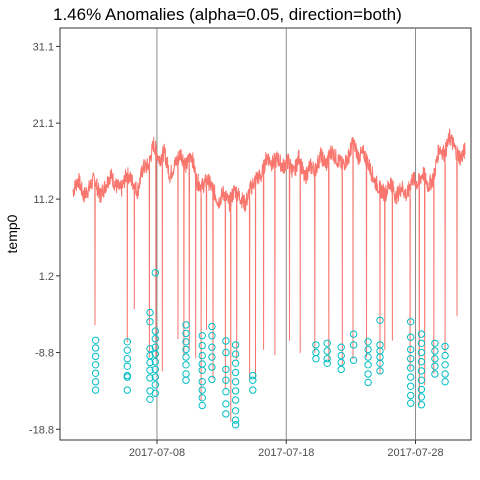 The height and width of the screenshot is (480, 480). I want to click on y-tick-label: 21.1, so click(43, 124).